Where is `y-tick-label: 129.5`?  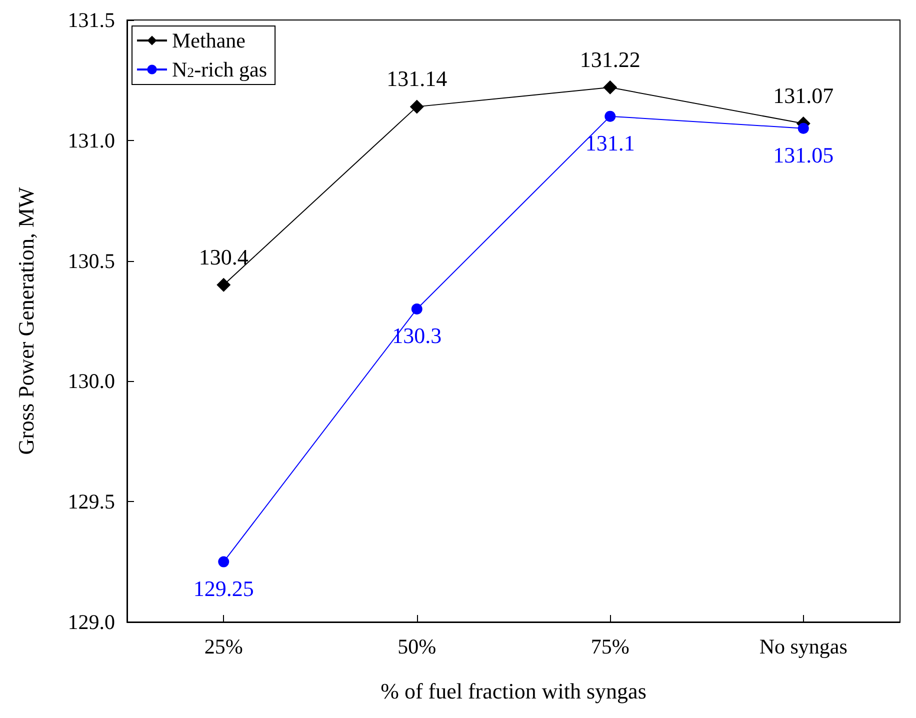
y-tick-label: 129.5 is located at coordinates (91, 502).